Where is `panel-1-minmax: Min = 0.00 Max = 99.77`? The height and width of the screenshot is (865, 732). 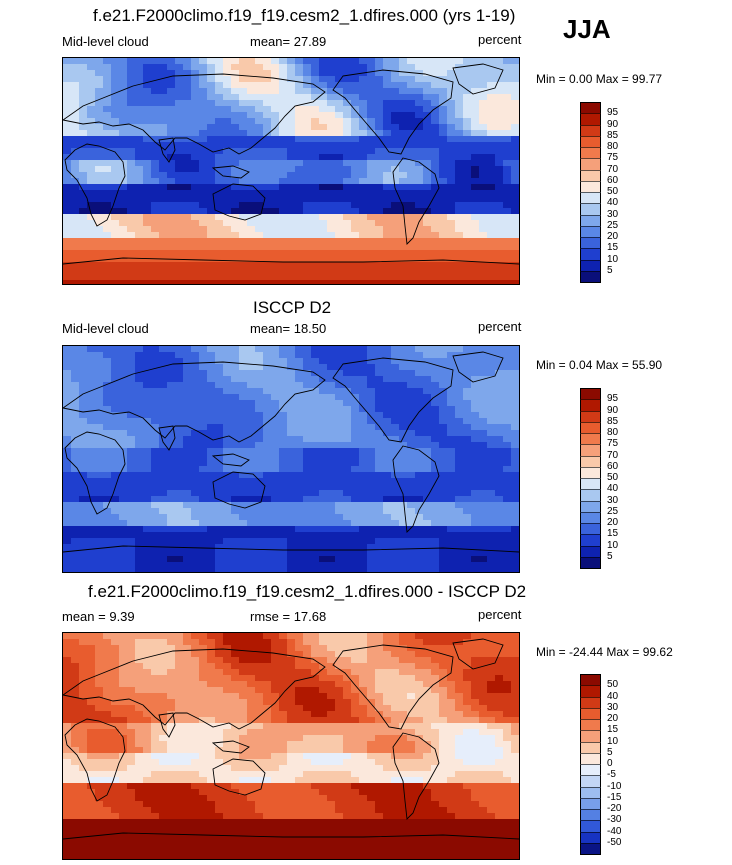
panel-1-minmax: Min = 0.00 Max = 99.77 is located at coordinates (599, 79).